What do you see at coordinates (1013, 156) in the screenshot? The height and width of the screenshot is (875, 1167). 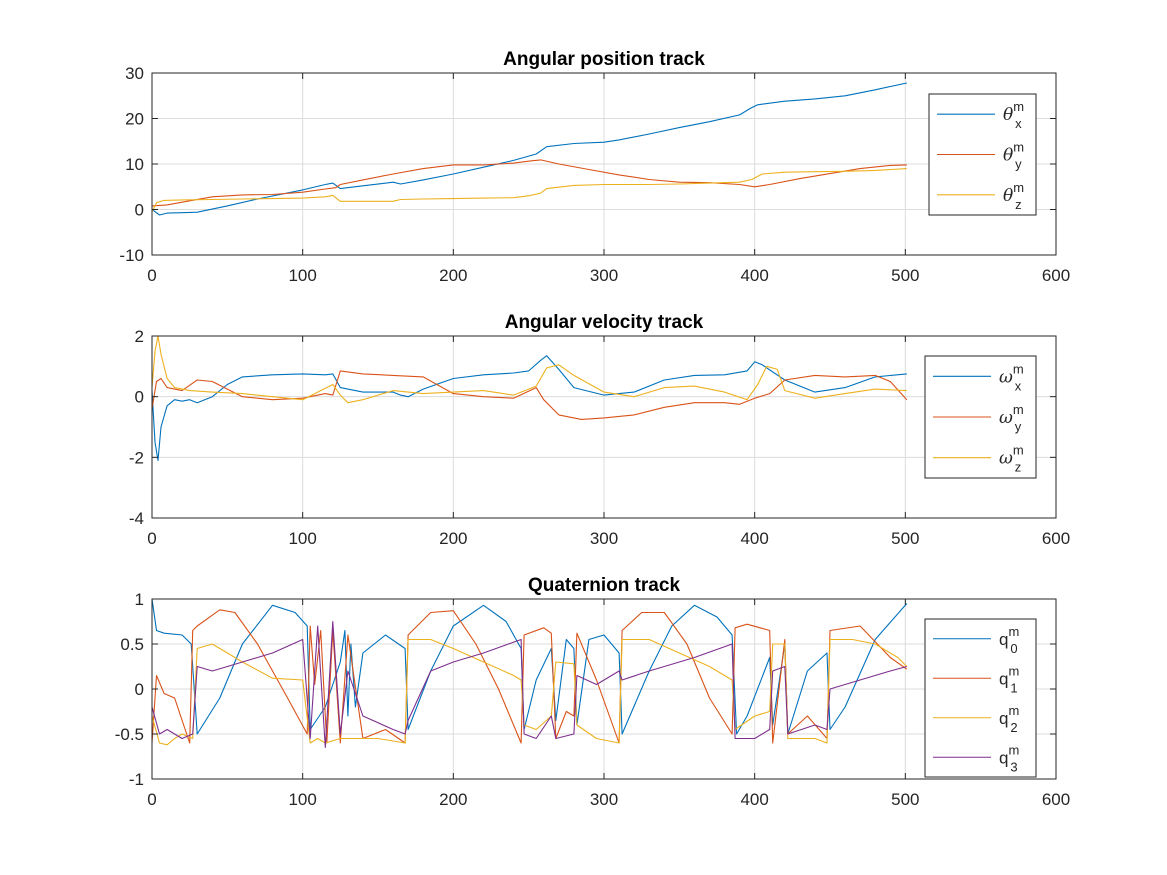 I see `legend-entry-y: θm y` at bounding box center [1013, 156].